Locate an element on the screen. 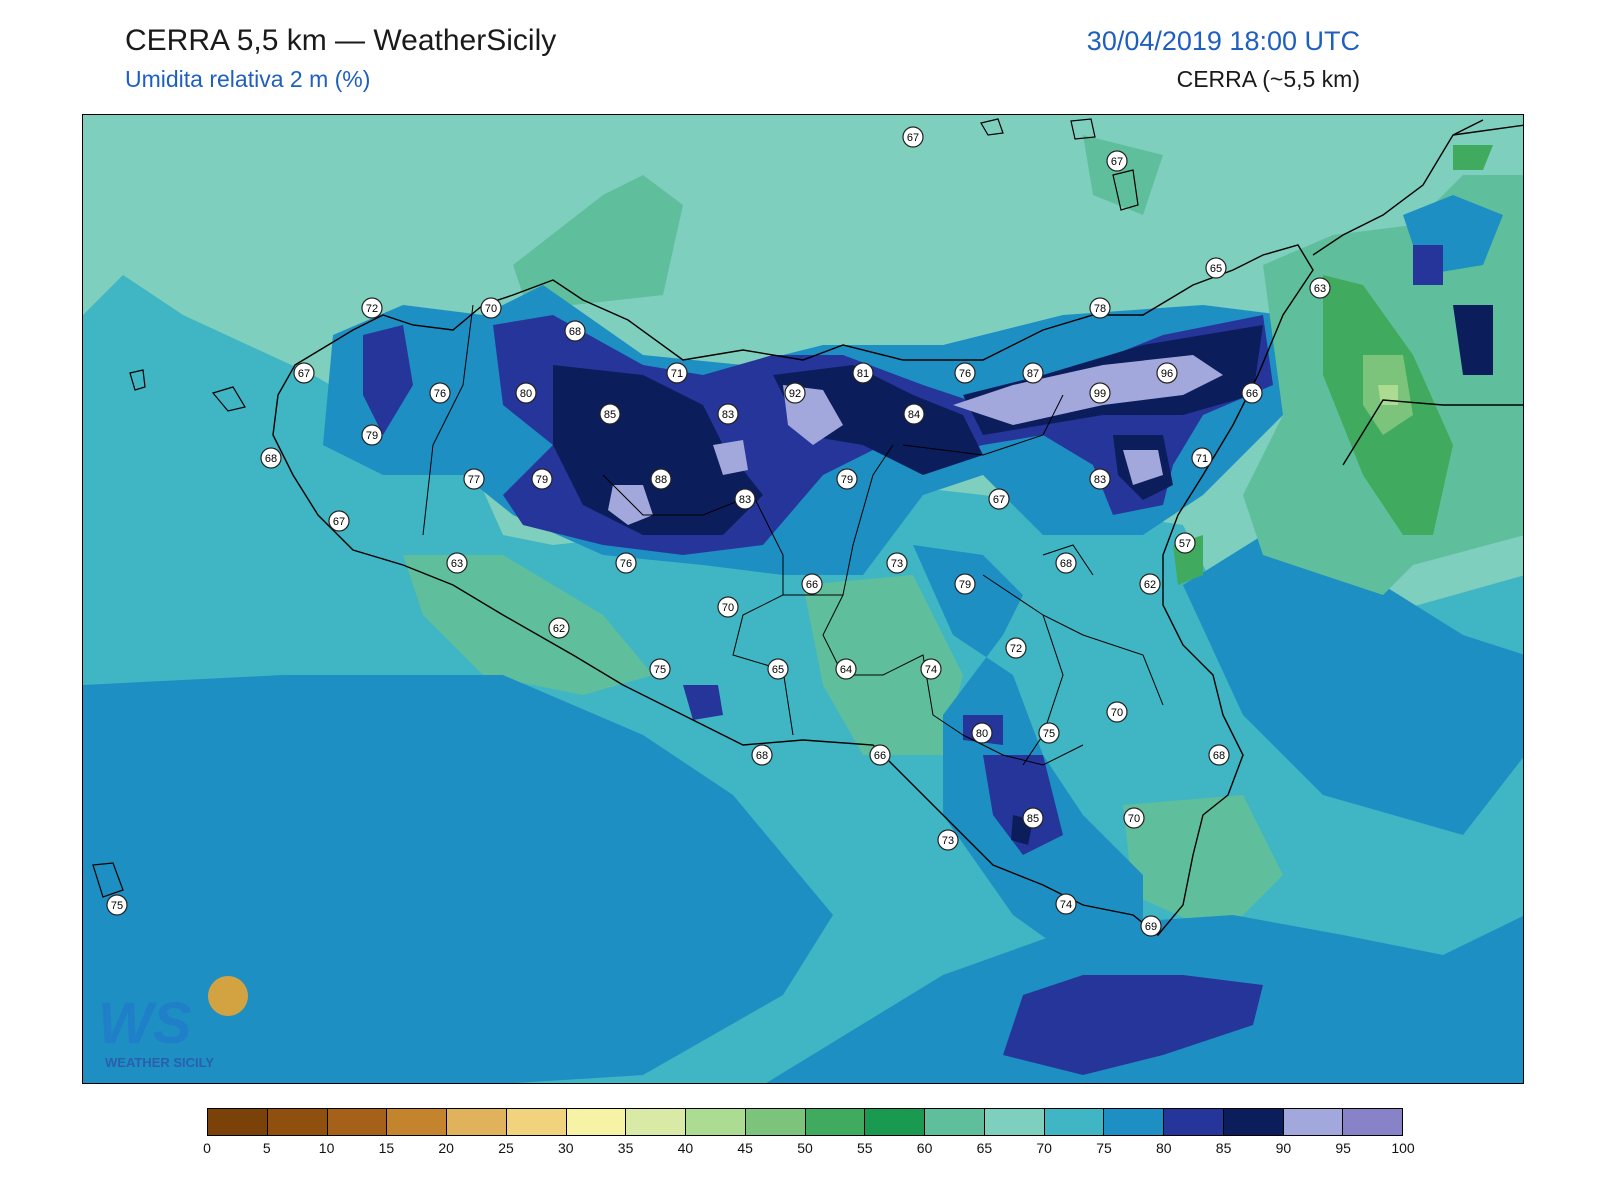 This screenshot has width=1600, height=1200. station-value: 71 is located at coordinates (677, 374).